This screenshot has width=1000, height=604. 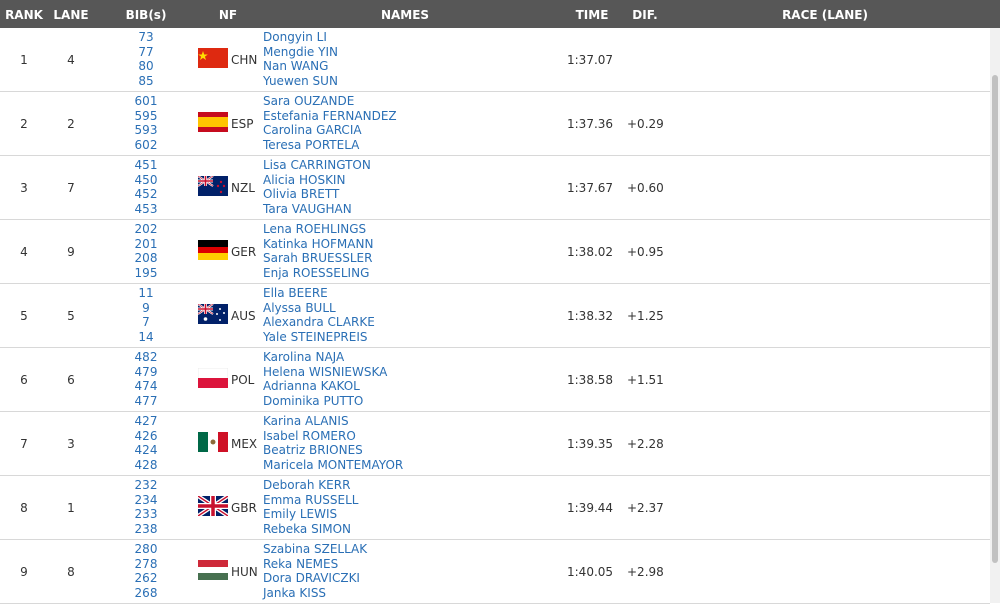 I want to click on column-header: NF, so click(x=228, y=15).